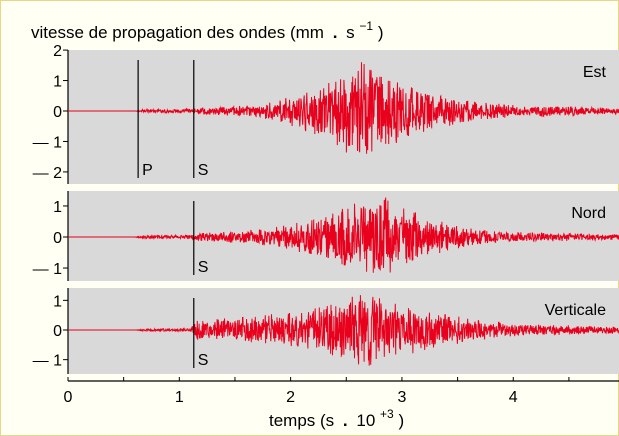 The image size is (619, 436). What do you see at coordinates (343, 330) in the screenshot?
I see `seismogram-trace-verticale` at bounding box center [343, 330].